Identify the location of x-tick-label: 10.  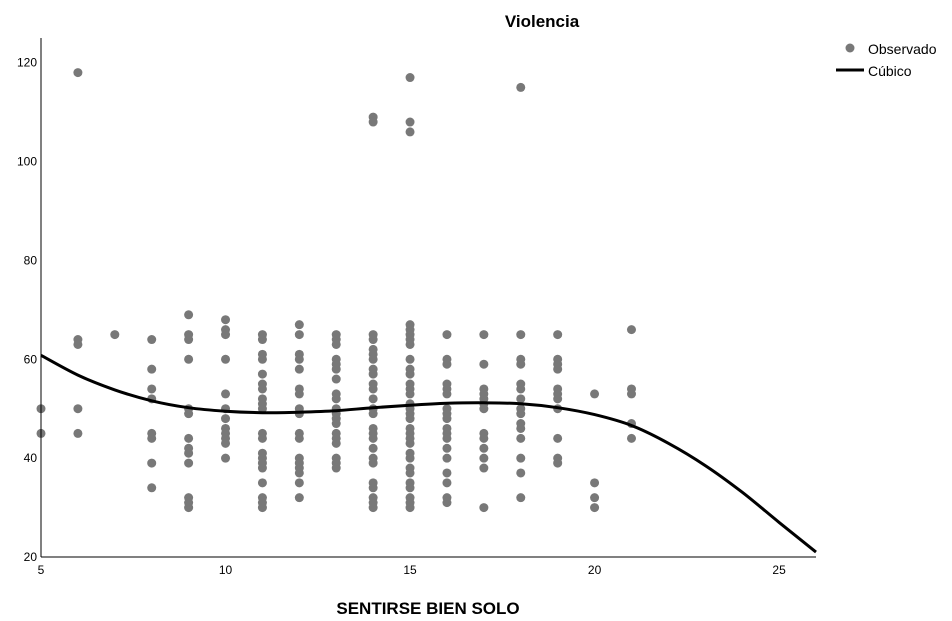
(226, 570).